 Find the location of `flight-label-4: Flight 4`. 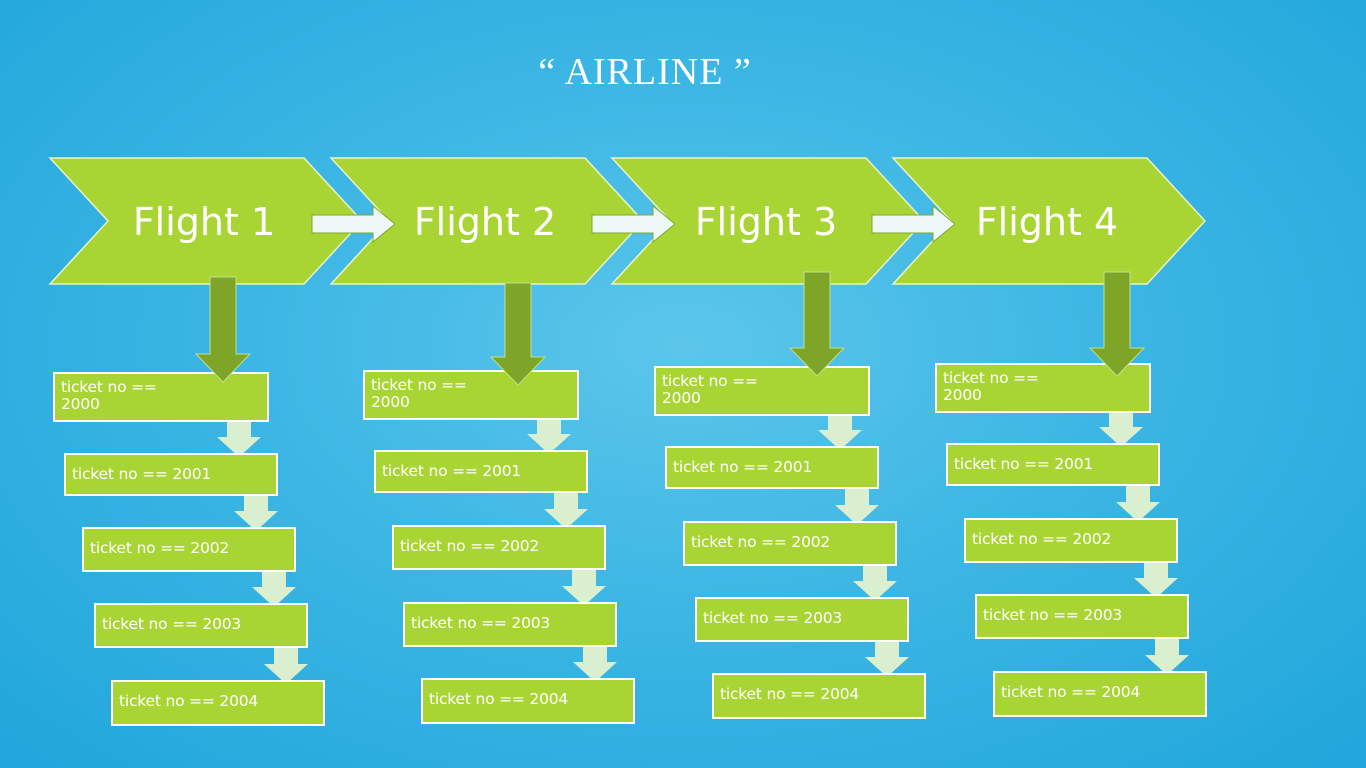

flight-label-4: Flight 4 is located at coordinates (1047, 222).